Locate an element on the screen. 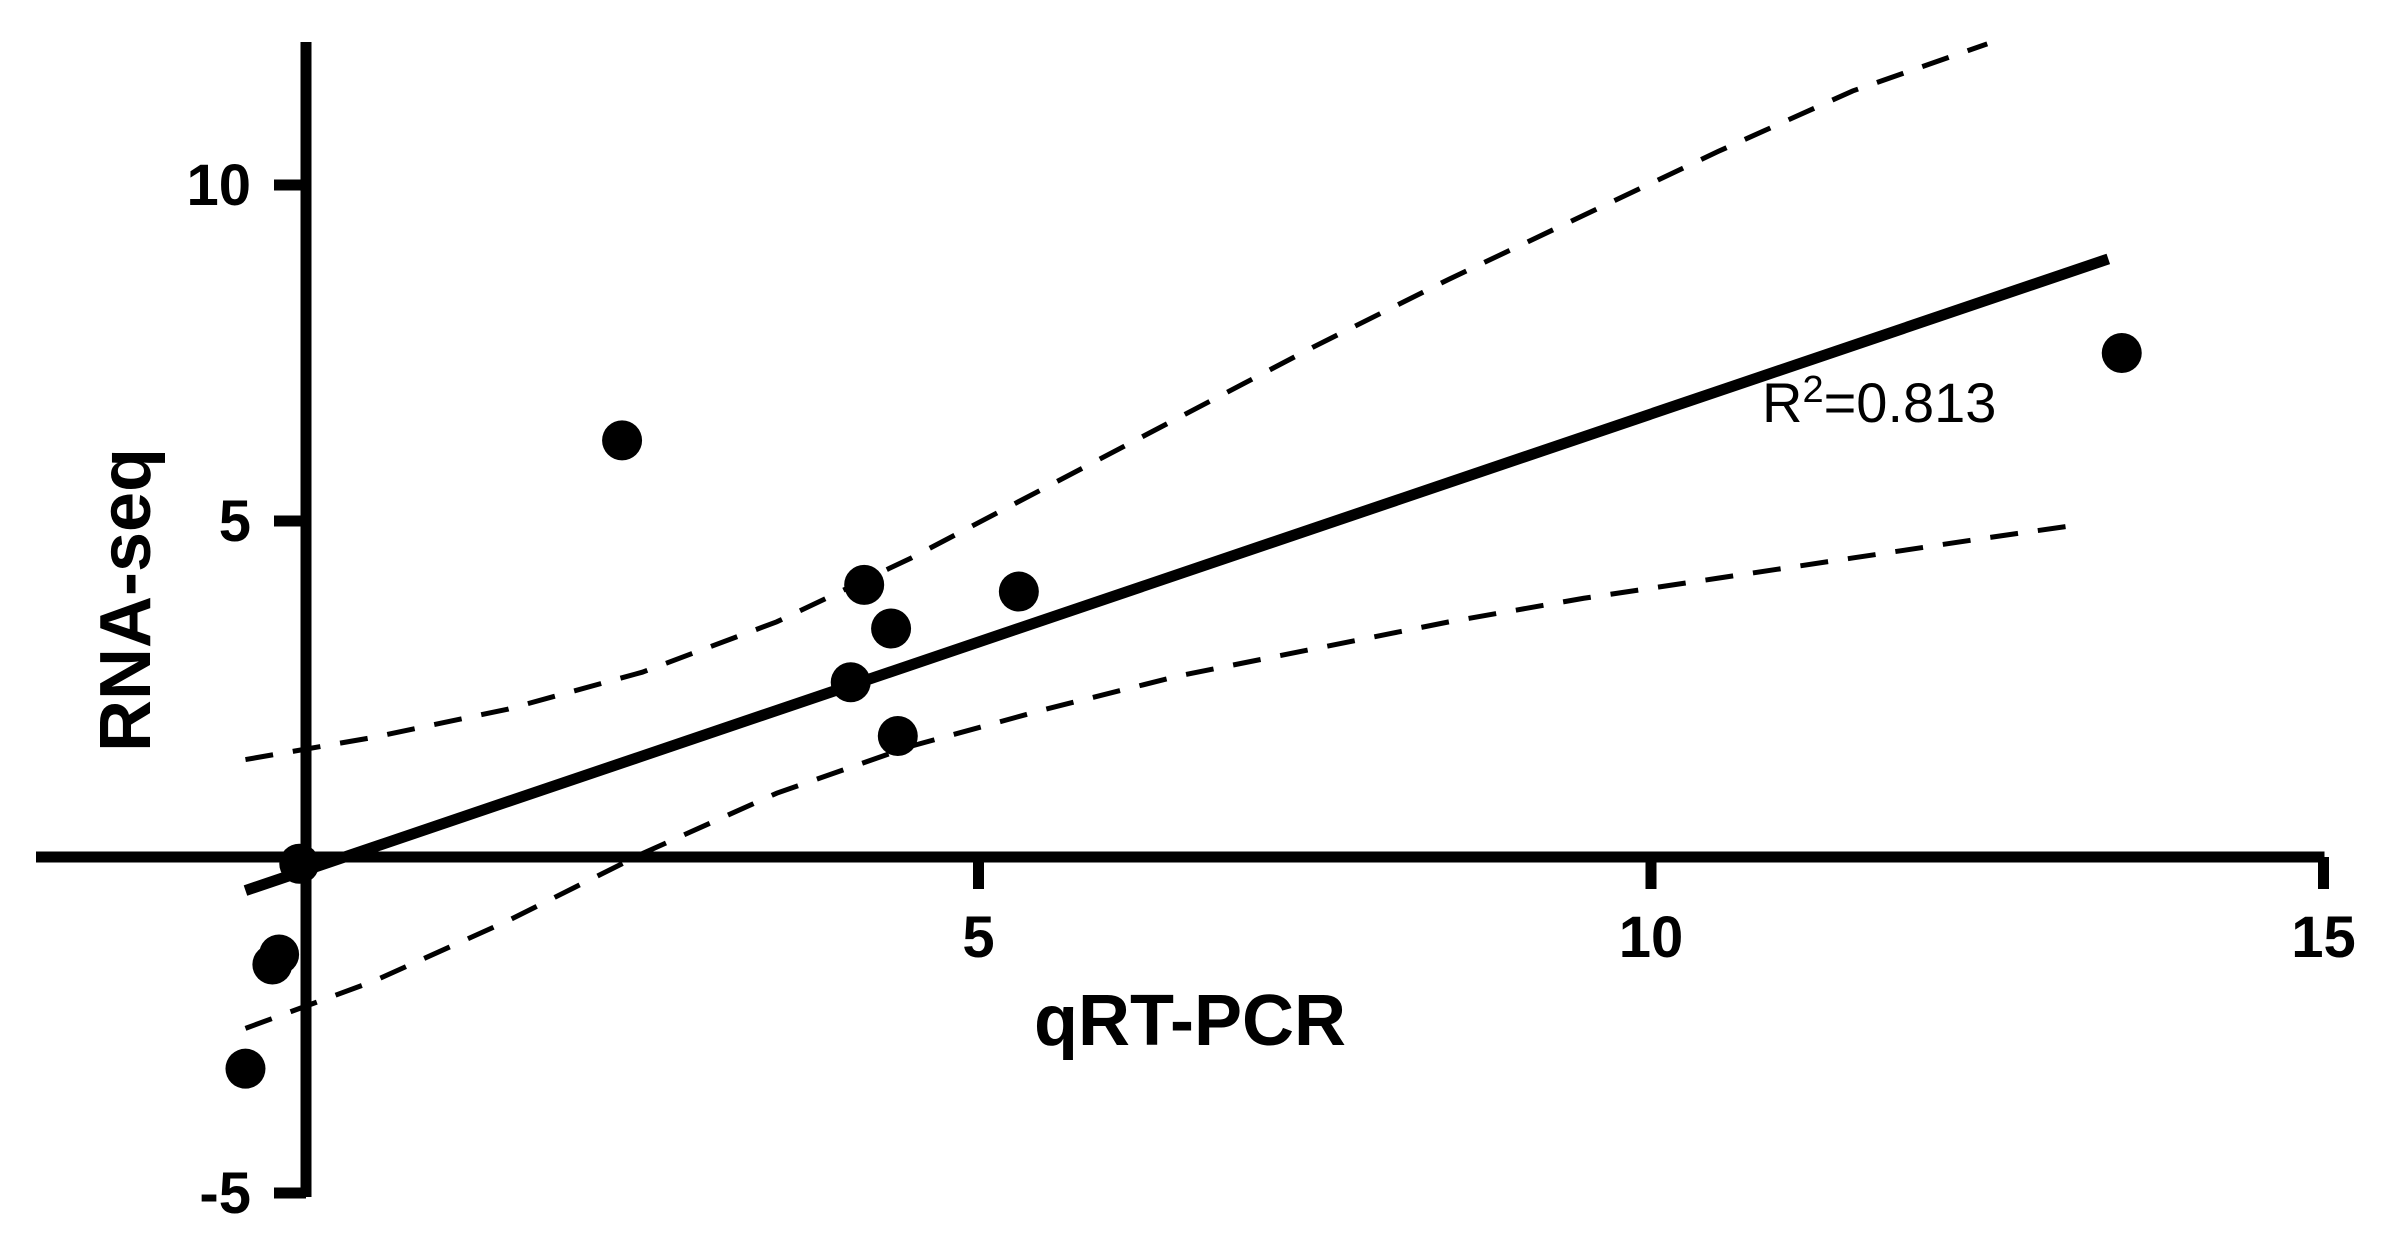  y-axis-title: RNA-seq is located at coordinates (126, 600).